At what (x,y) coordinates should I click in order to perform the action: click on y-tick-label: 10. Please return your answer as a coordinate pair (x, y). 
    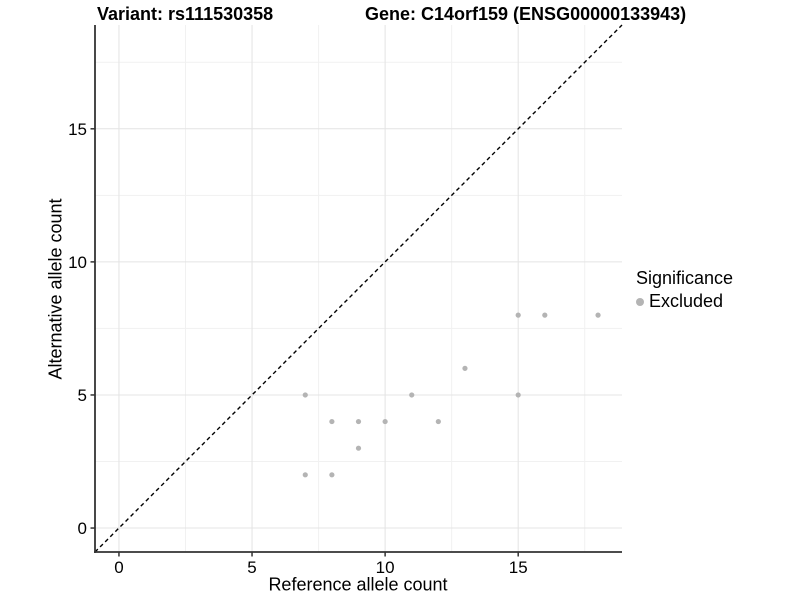
    Looking at the image, I should click on (77, 262).